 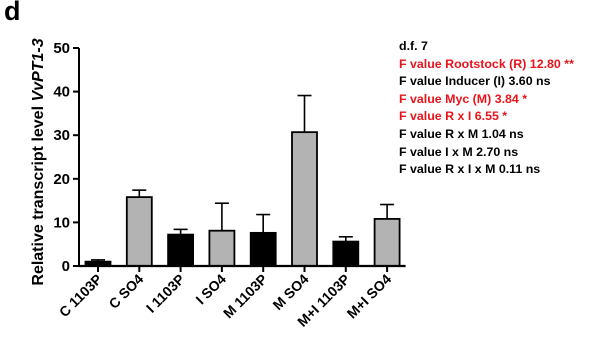 I want to click on x-tick-label-8: M+I SO4, so click(x=369, y=296).